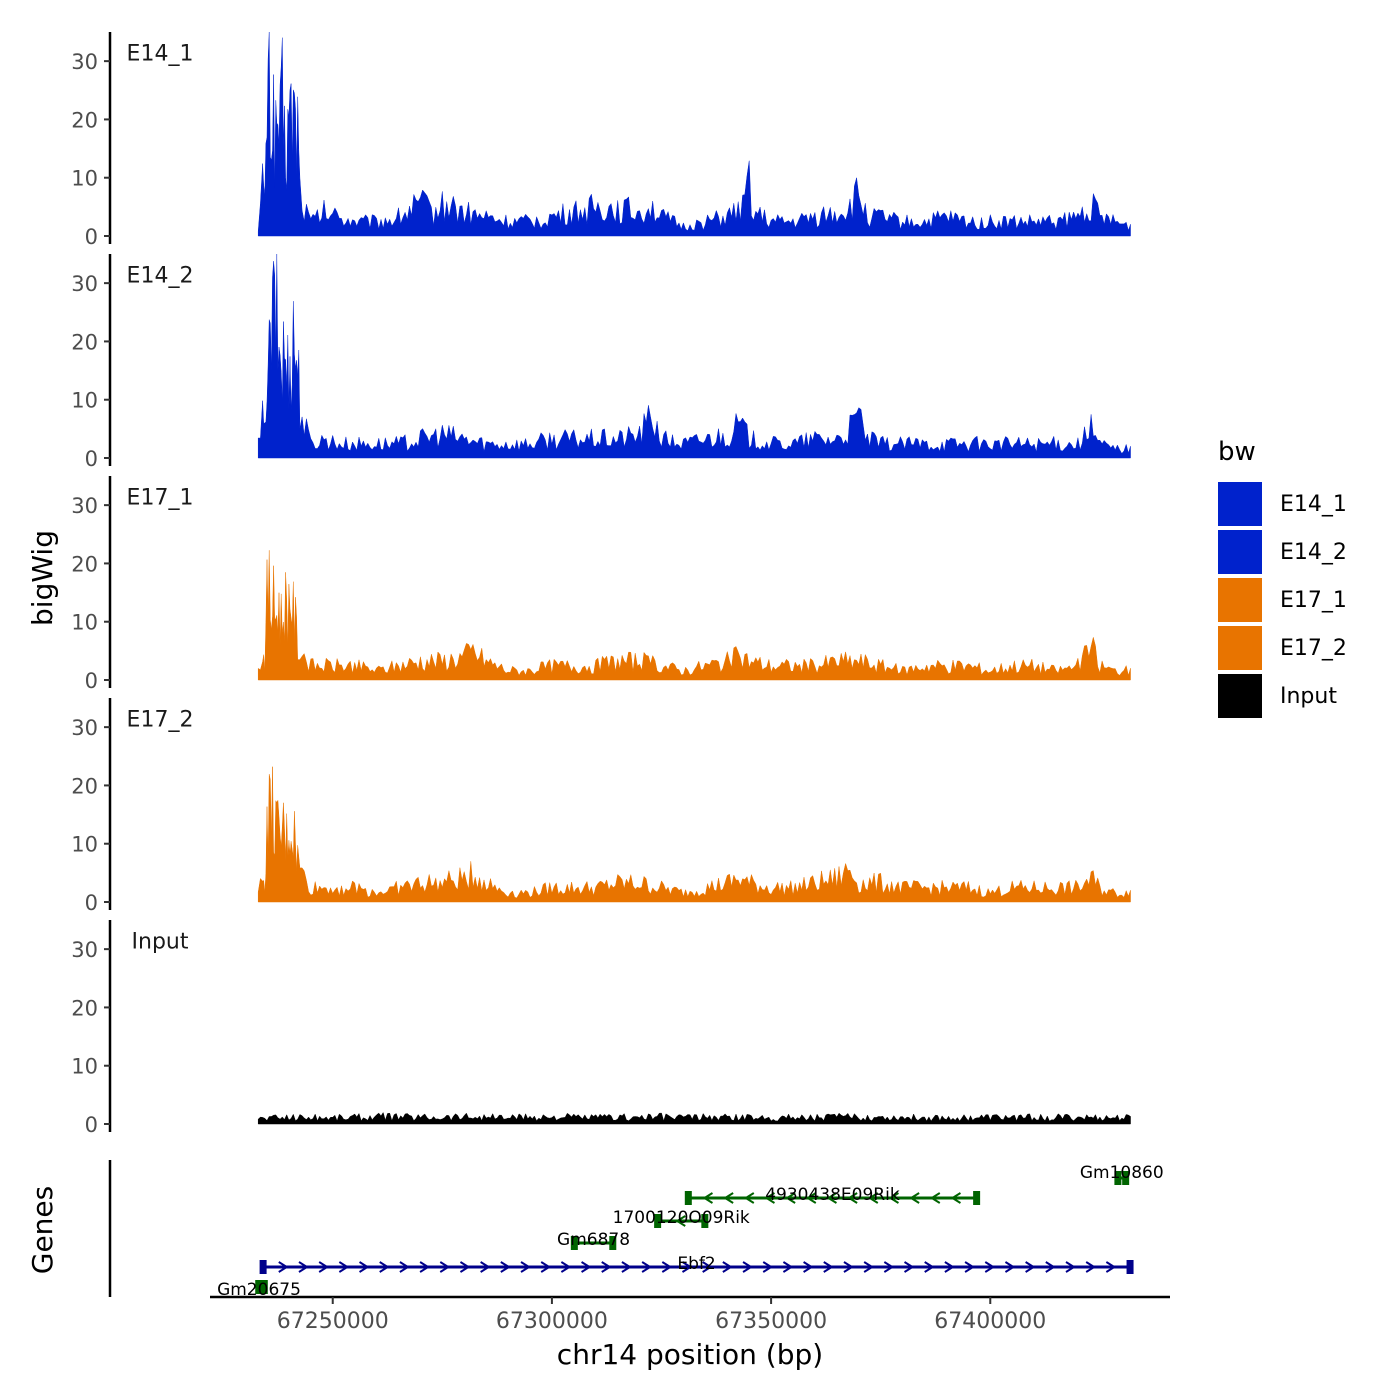 The image size is (1400, 1400). What do you see at coordinates (694, 1118) in the screenshot?
I see `signal-area-input` at bounding box center [694, 1118].